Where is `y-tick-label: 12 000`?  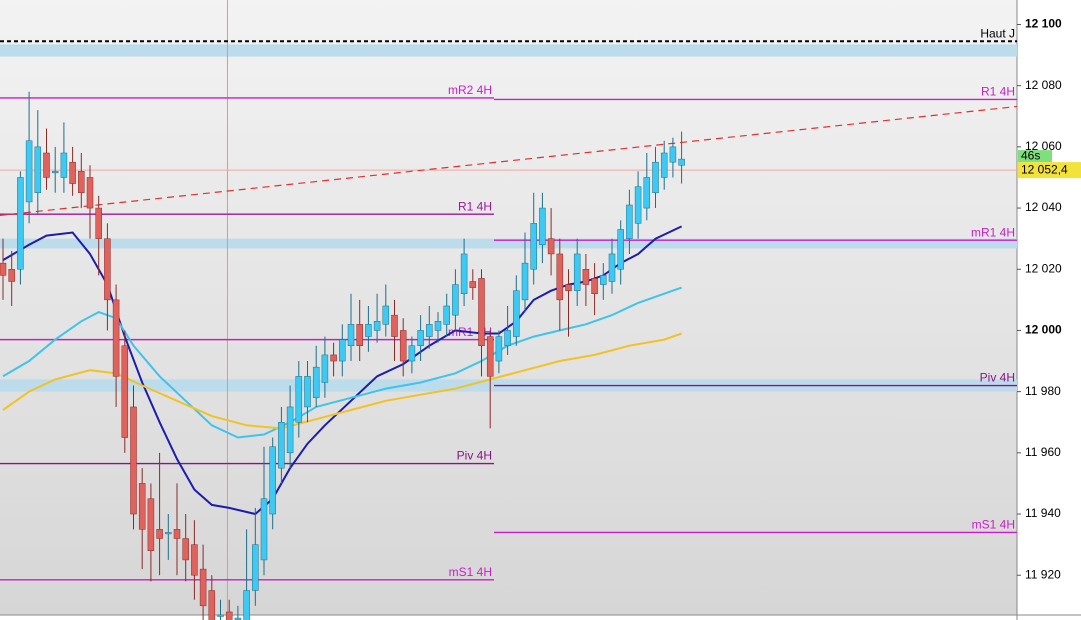 y-tick-label: 12 000 is located at coordinates (1043, 330).